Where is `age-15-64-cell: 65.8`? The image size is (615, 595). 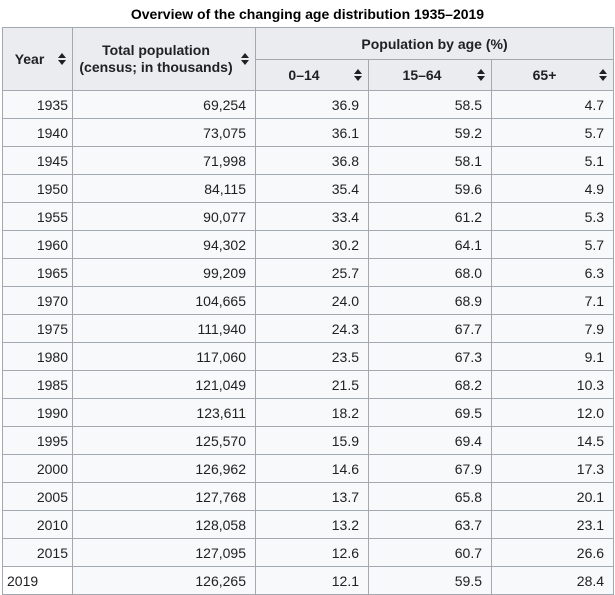
age-15-64-cell: 65.8 is located at coordinates (430, 496).